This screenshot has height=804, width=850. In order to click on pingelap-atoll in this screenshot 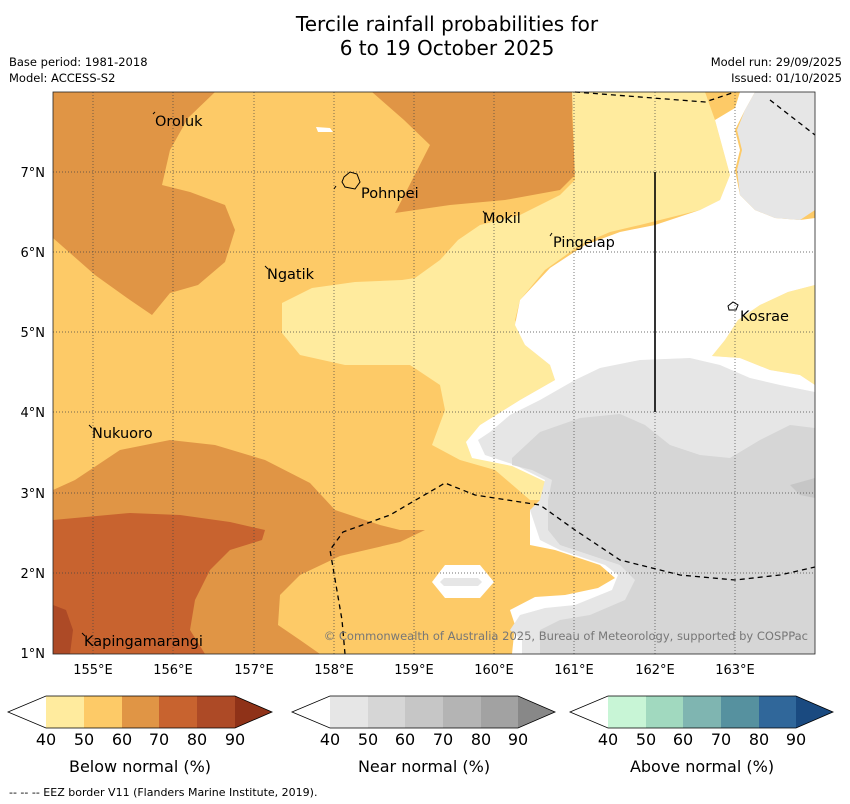, I will do `click(551, 234)`.